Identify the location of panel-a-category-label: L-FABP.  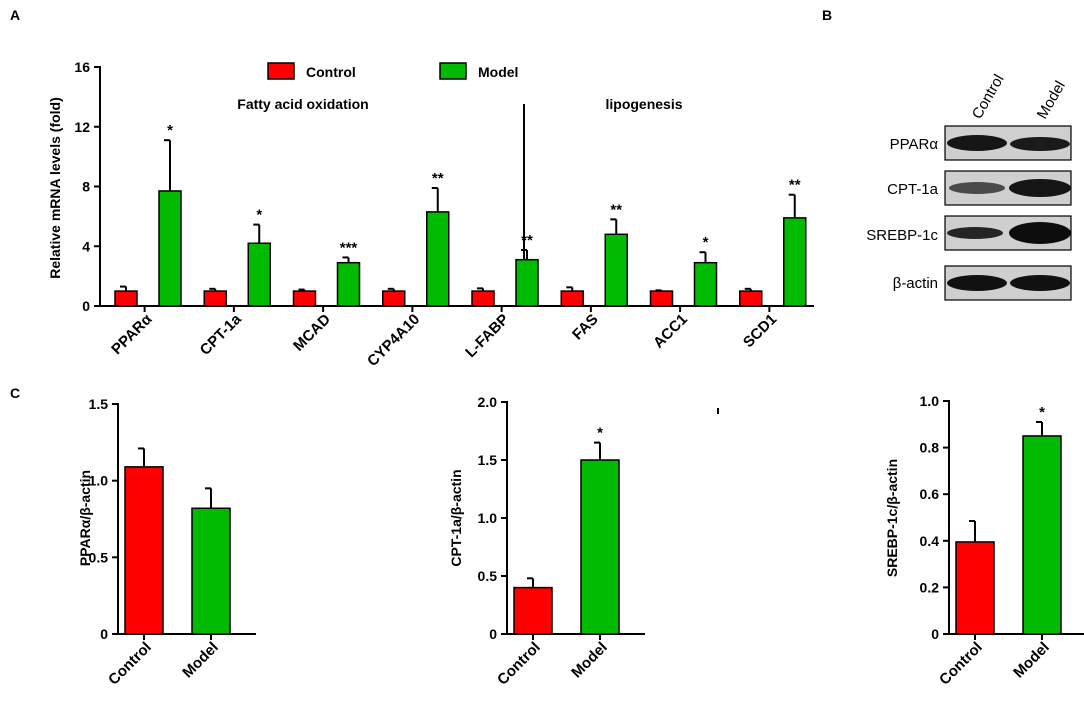
(487, 336).